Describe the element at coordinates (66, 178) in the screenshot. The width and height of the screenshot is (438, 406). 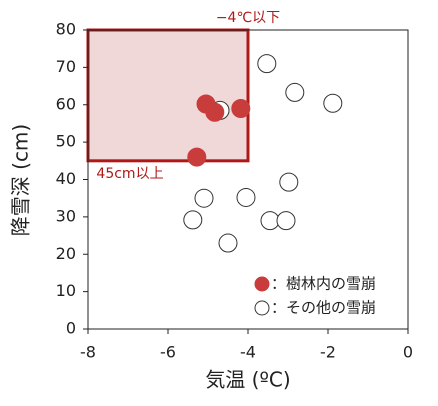
I see `y-tick-label: 40` at that location.